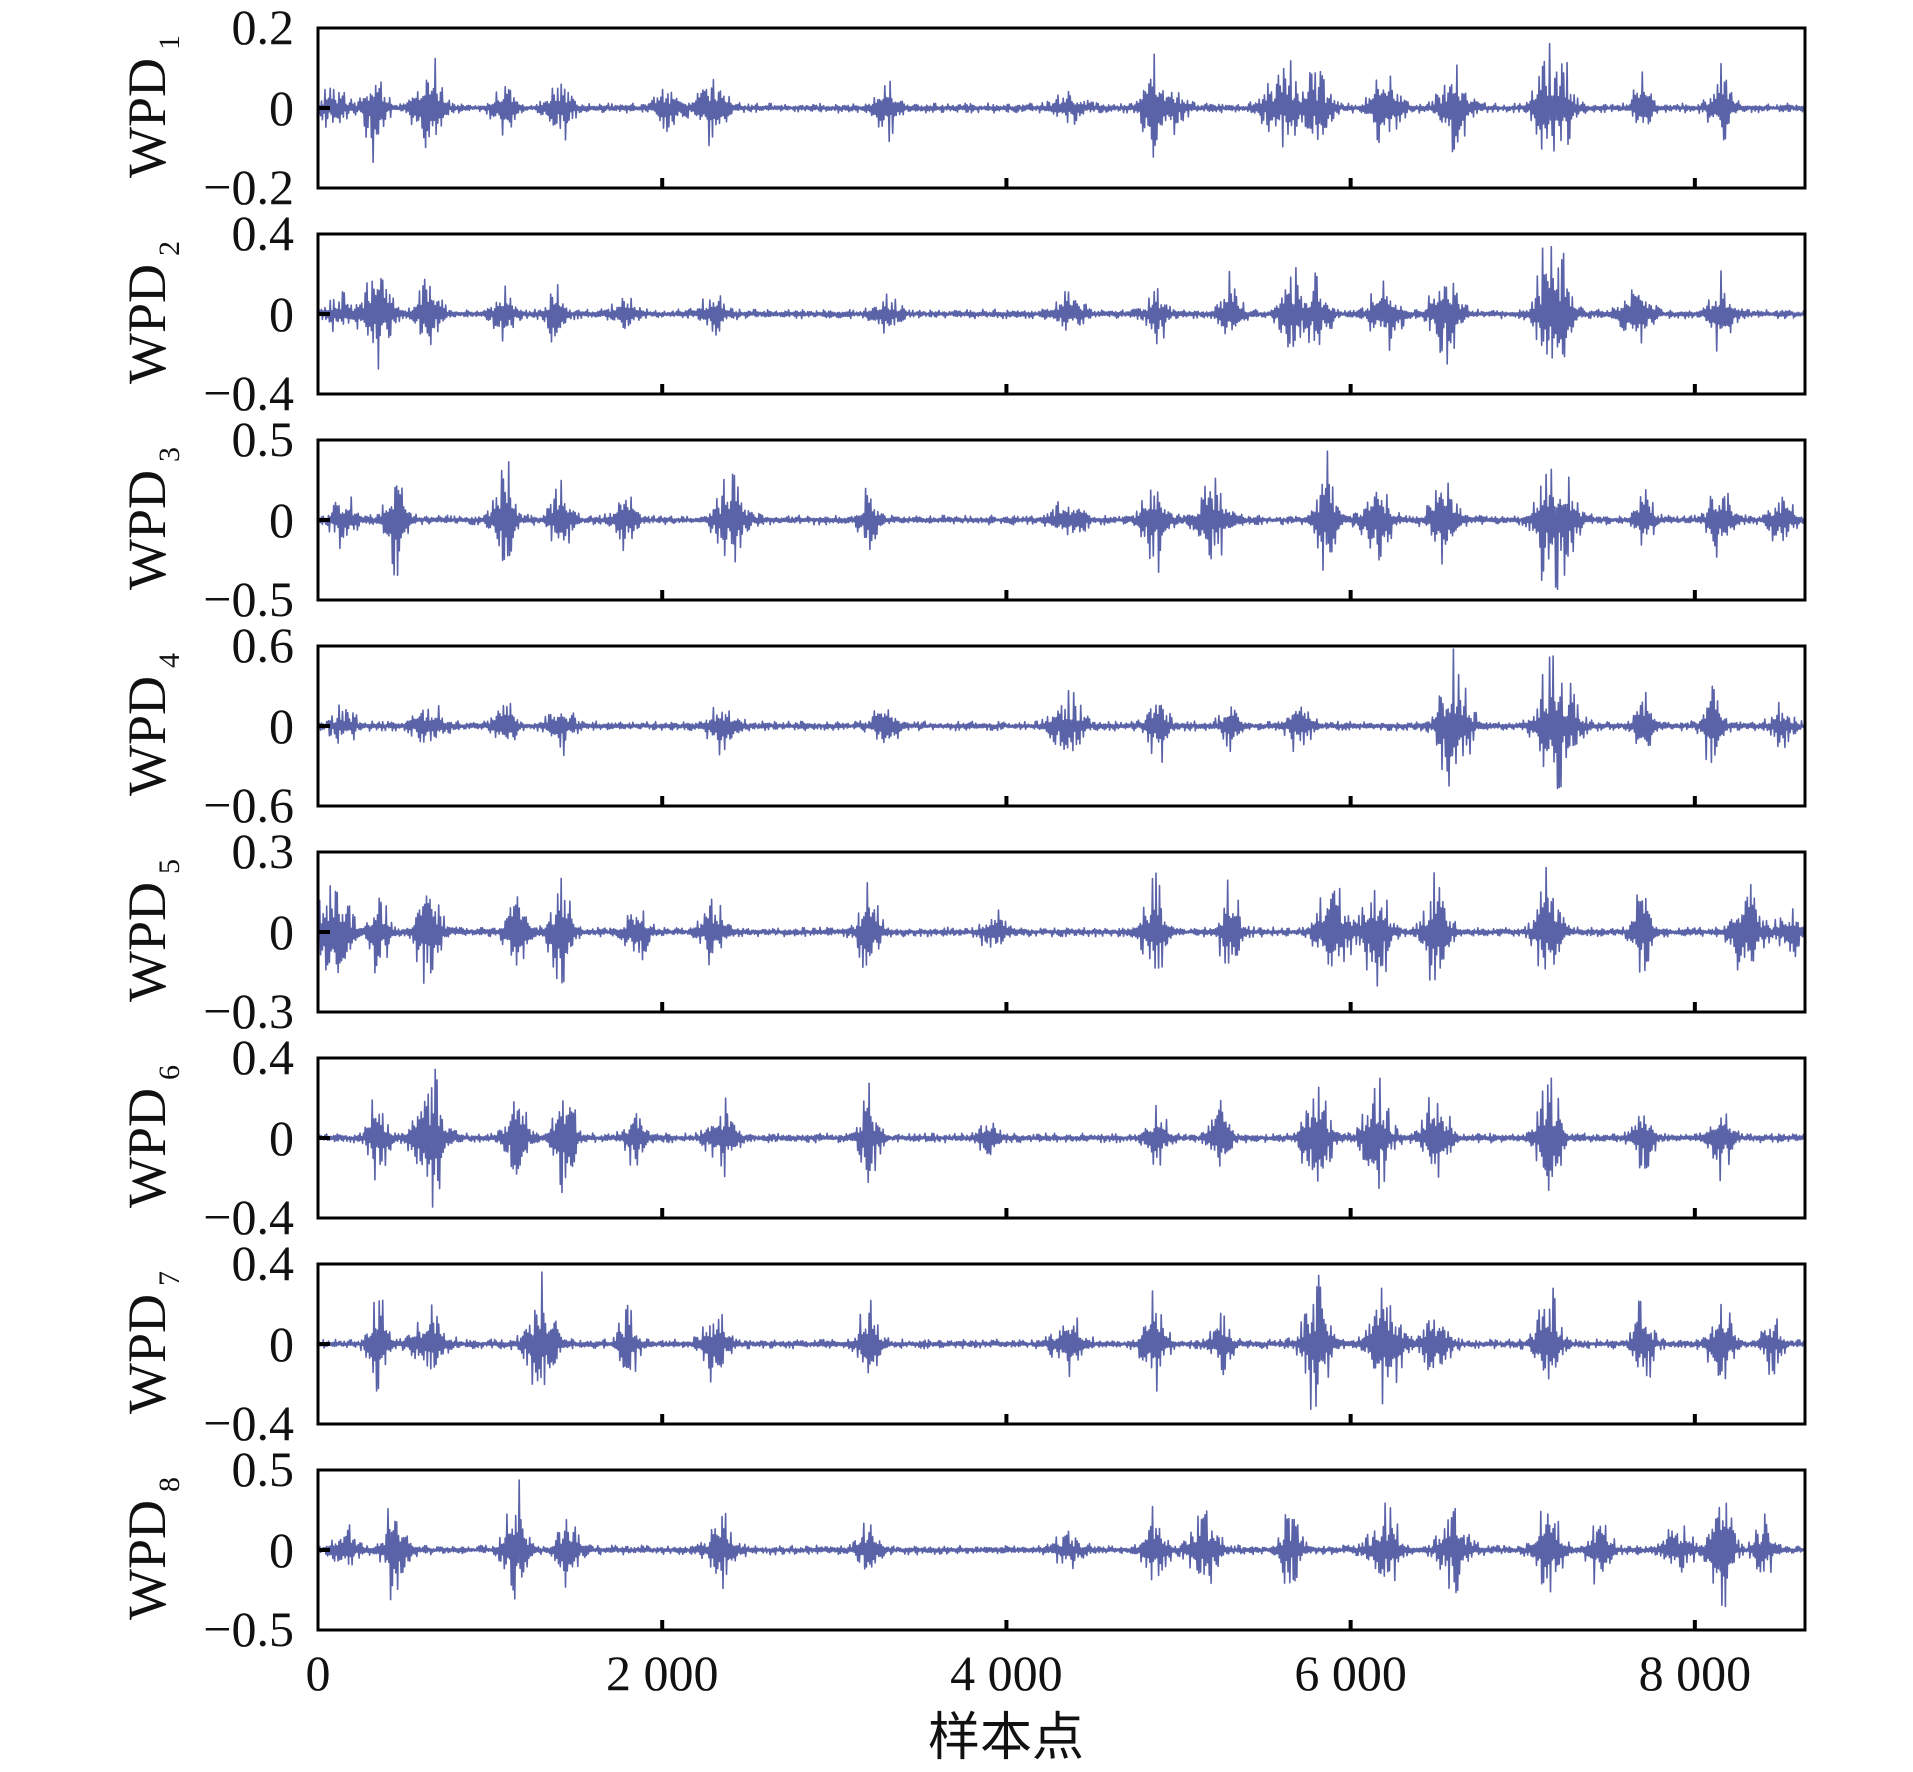 The width and height of the screenshot is (1913, 1772). What do you see at coordinates (281, 1138) in the screenshot?
I see `panel-6-ytick-label-1: 0` at bounding box center [281, 1138].